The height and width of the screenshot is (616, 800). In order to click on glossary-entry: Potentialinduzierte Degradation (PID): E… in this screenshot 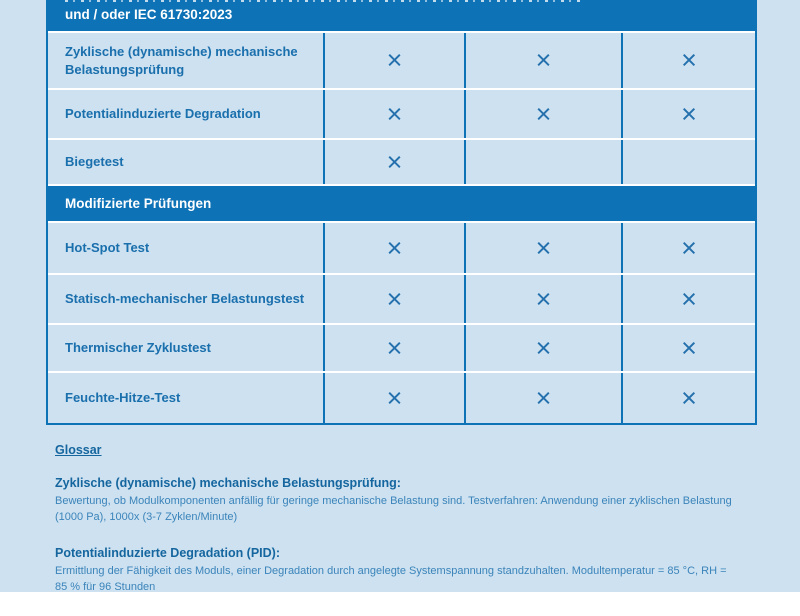, I will do `click(415, 570)`.